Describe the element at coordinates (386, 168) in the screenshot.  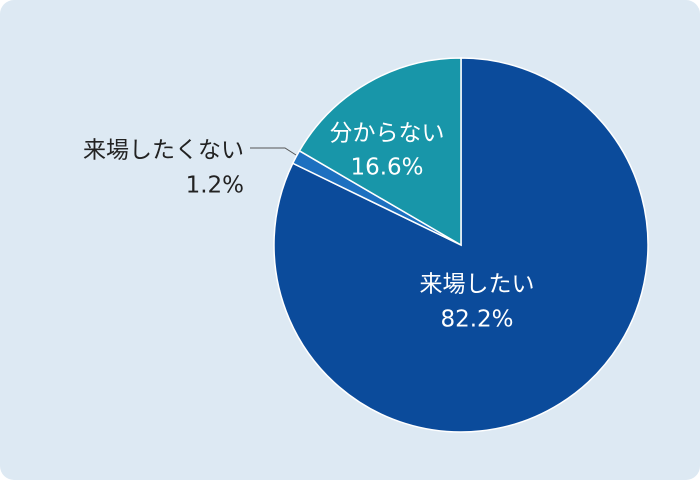
I see `slice-value-label: 16.6%` at that location.